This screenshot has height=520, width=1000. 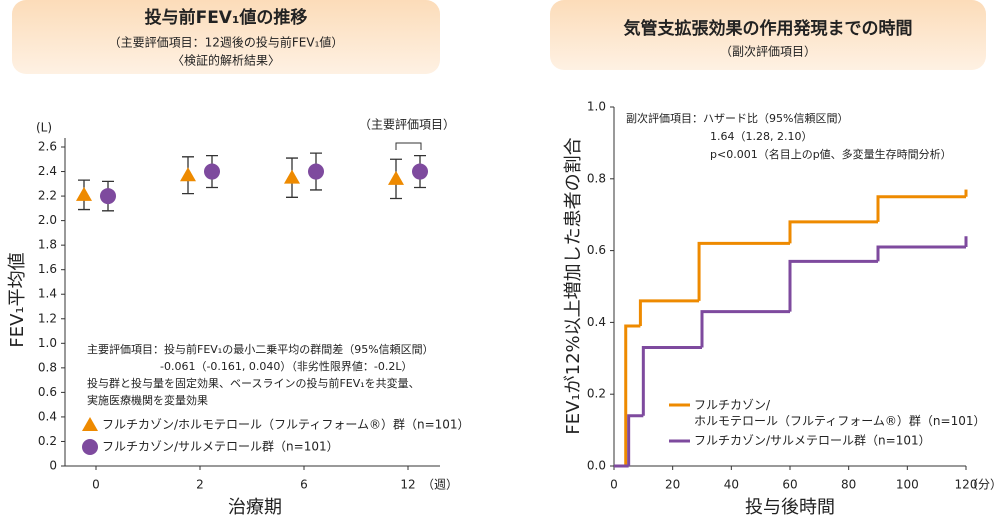 What do you see at coordinates (47, 171) in the screenshot?
I see `y-tick-label: 2.4` at bounding box center [47, 171].